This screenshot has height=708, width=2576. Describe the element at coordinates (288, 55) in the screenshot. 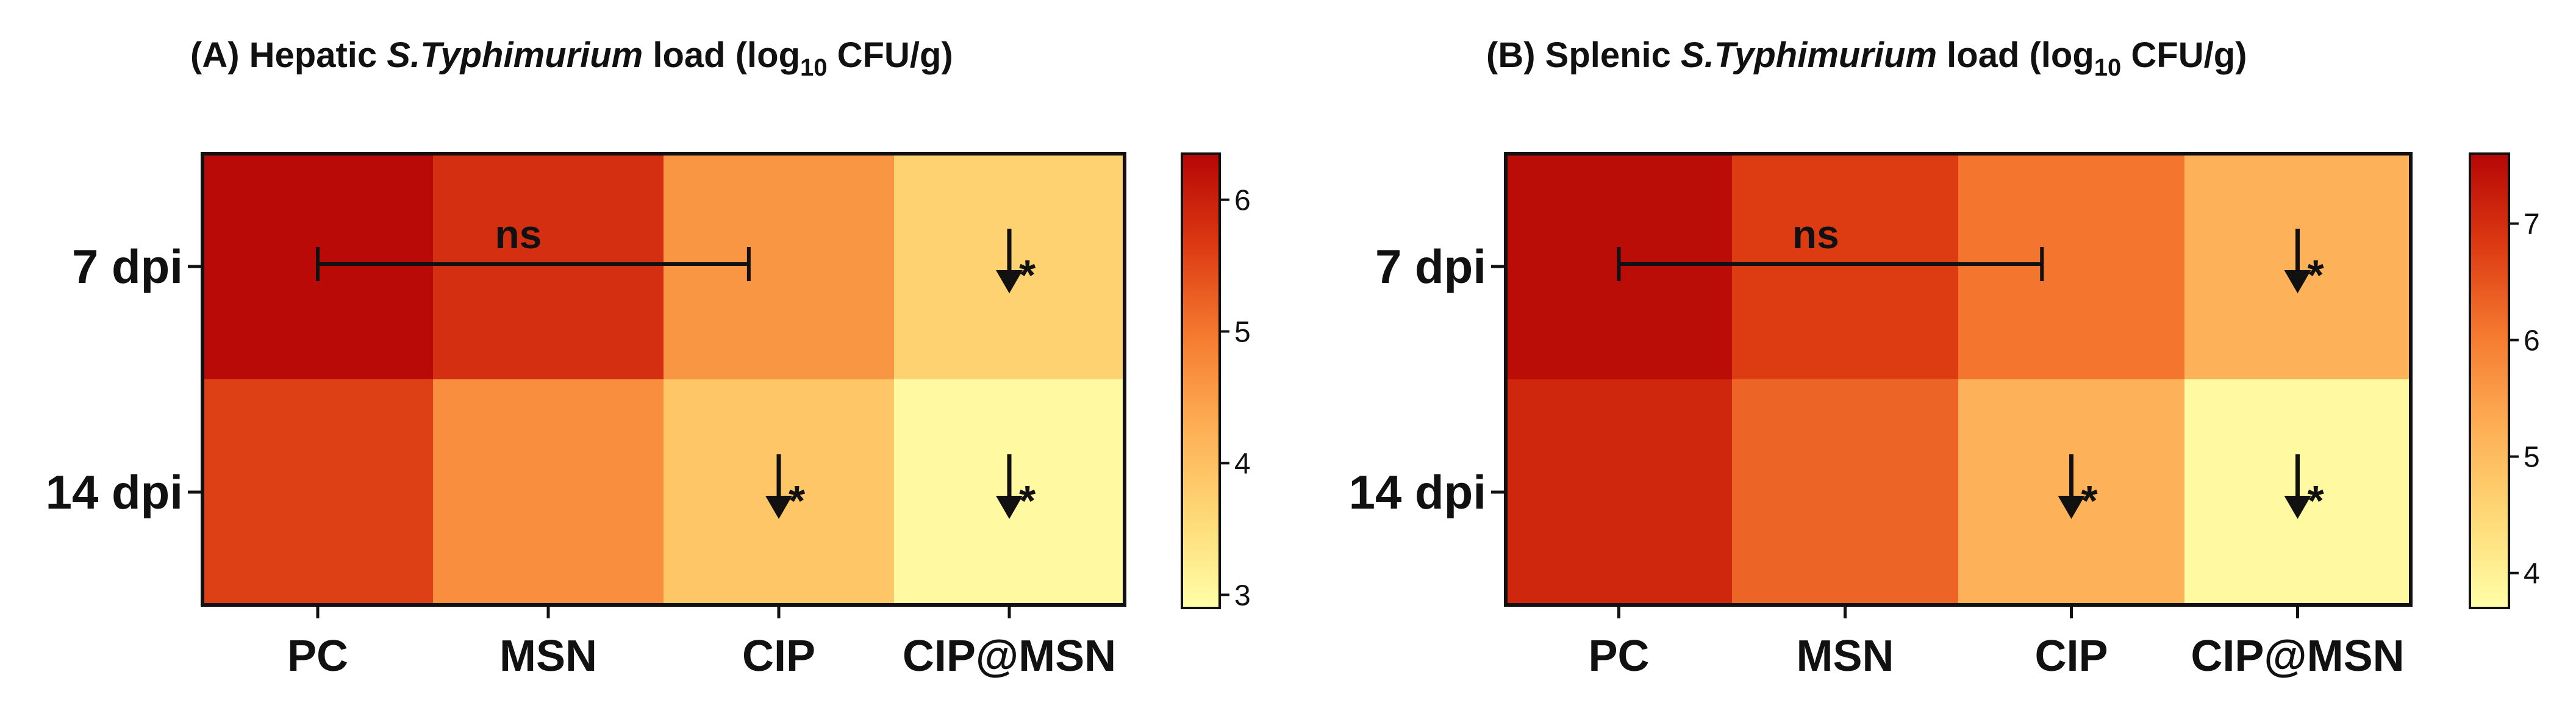

I see `title-prefix: (A) Hepatic` at that location.